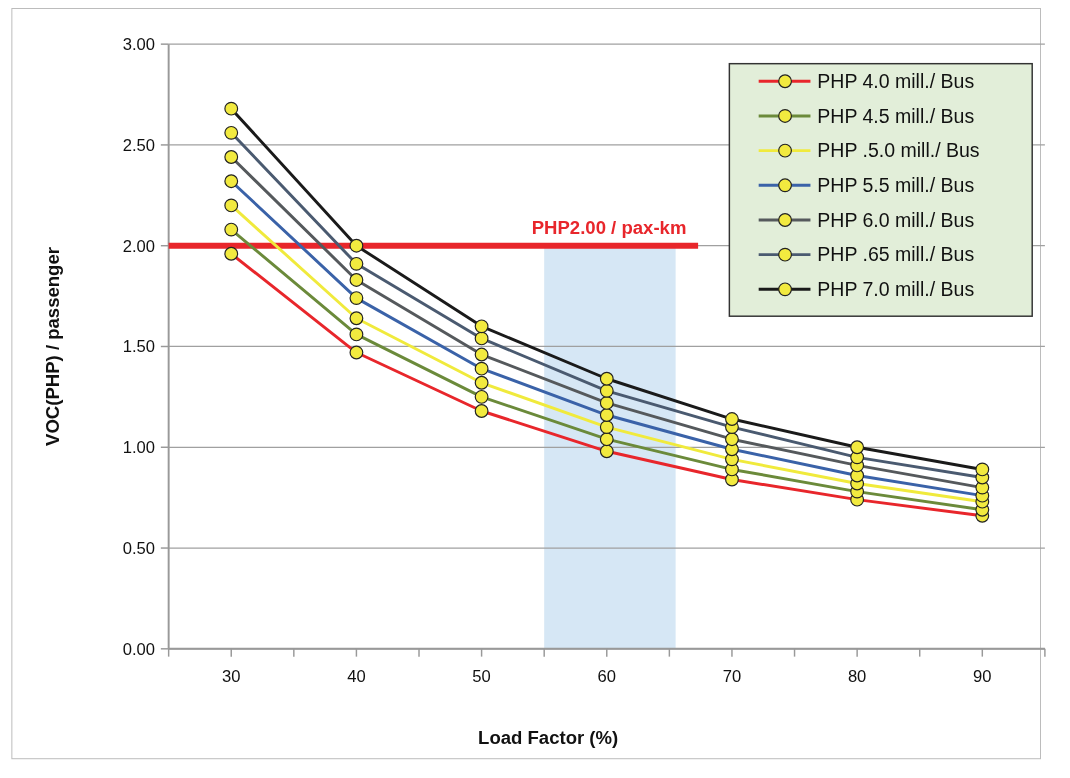  Describe the element at coordinates (231, 677) in the screenshot. I see `x-tick-label: 30` at that location.